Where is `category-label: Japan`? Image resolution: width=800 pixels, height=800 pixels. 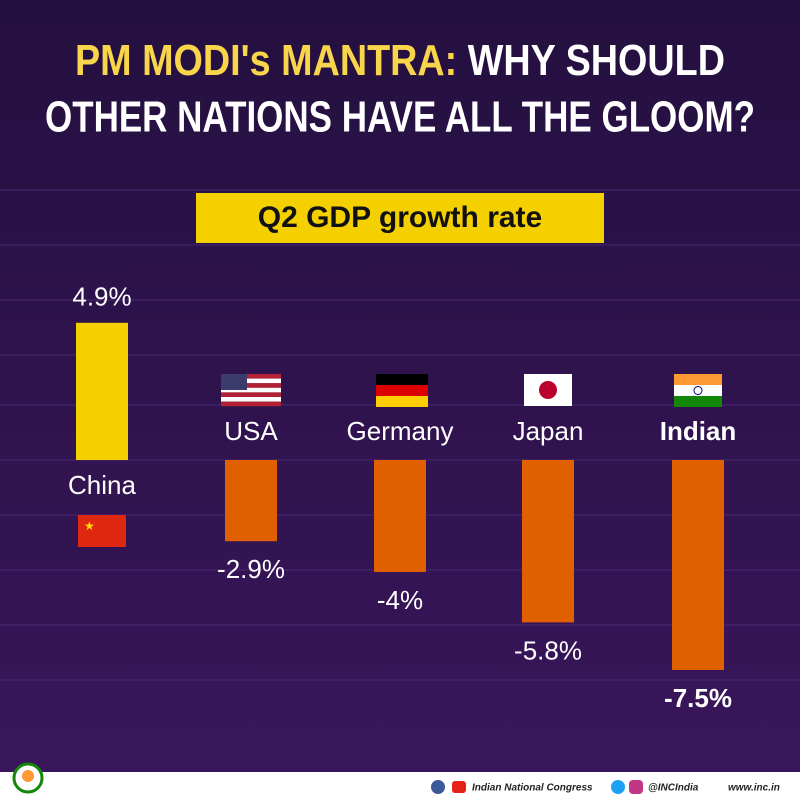
category-label: Japan is located at coordinates (548, 431).